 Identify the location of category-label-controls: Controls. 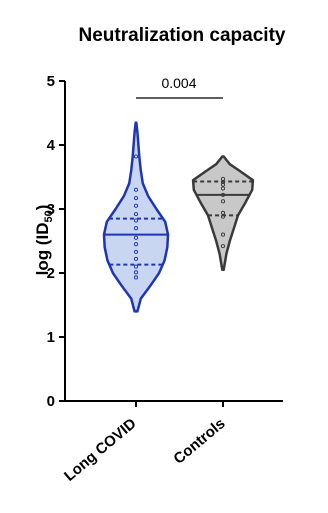
(199, 441).